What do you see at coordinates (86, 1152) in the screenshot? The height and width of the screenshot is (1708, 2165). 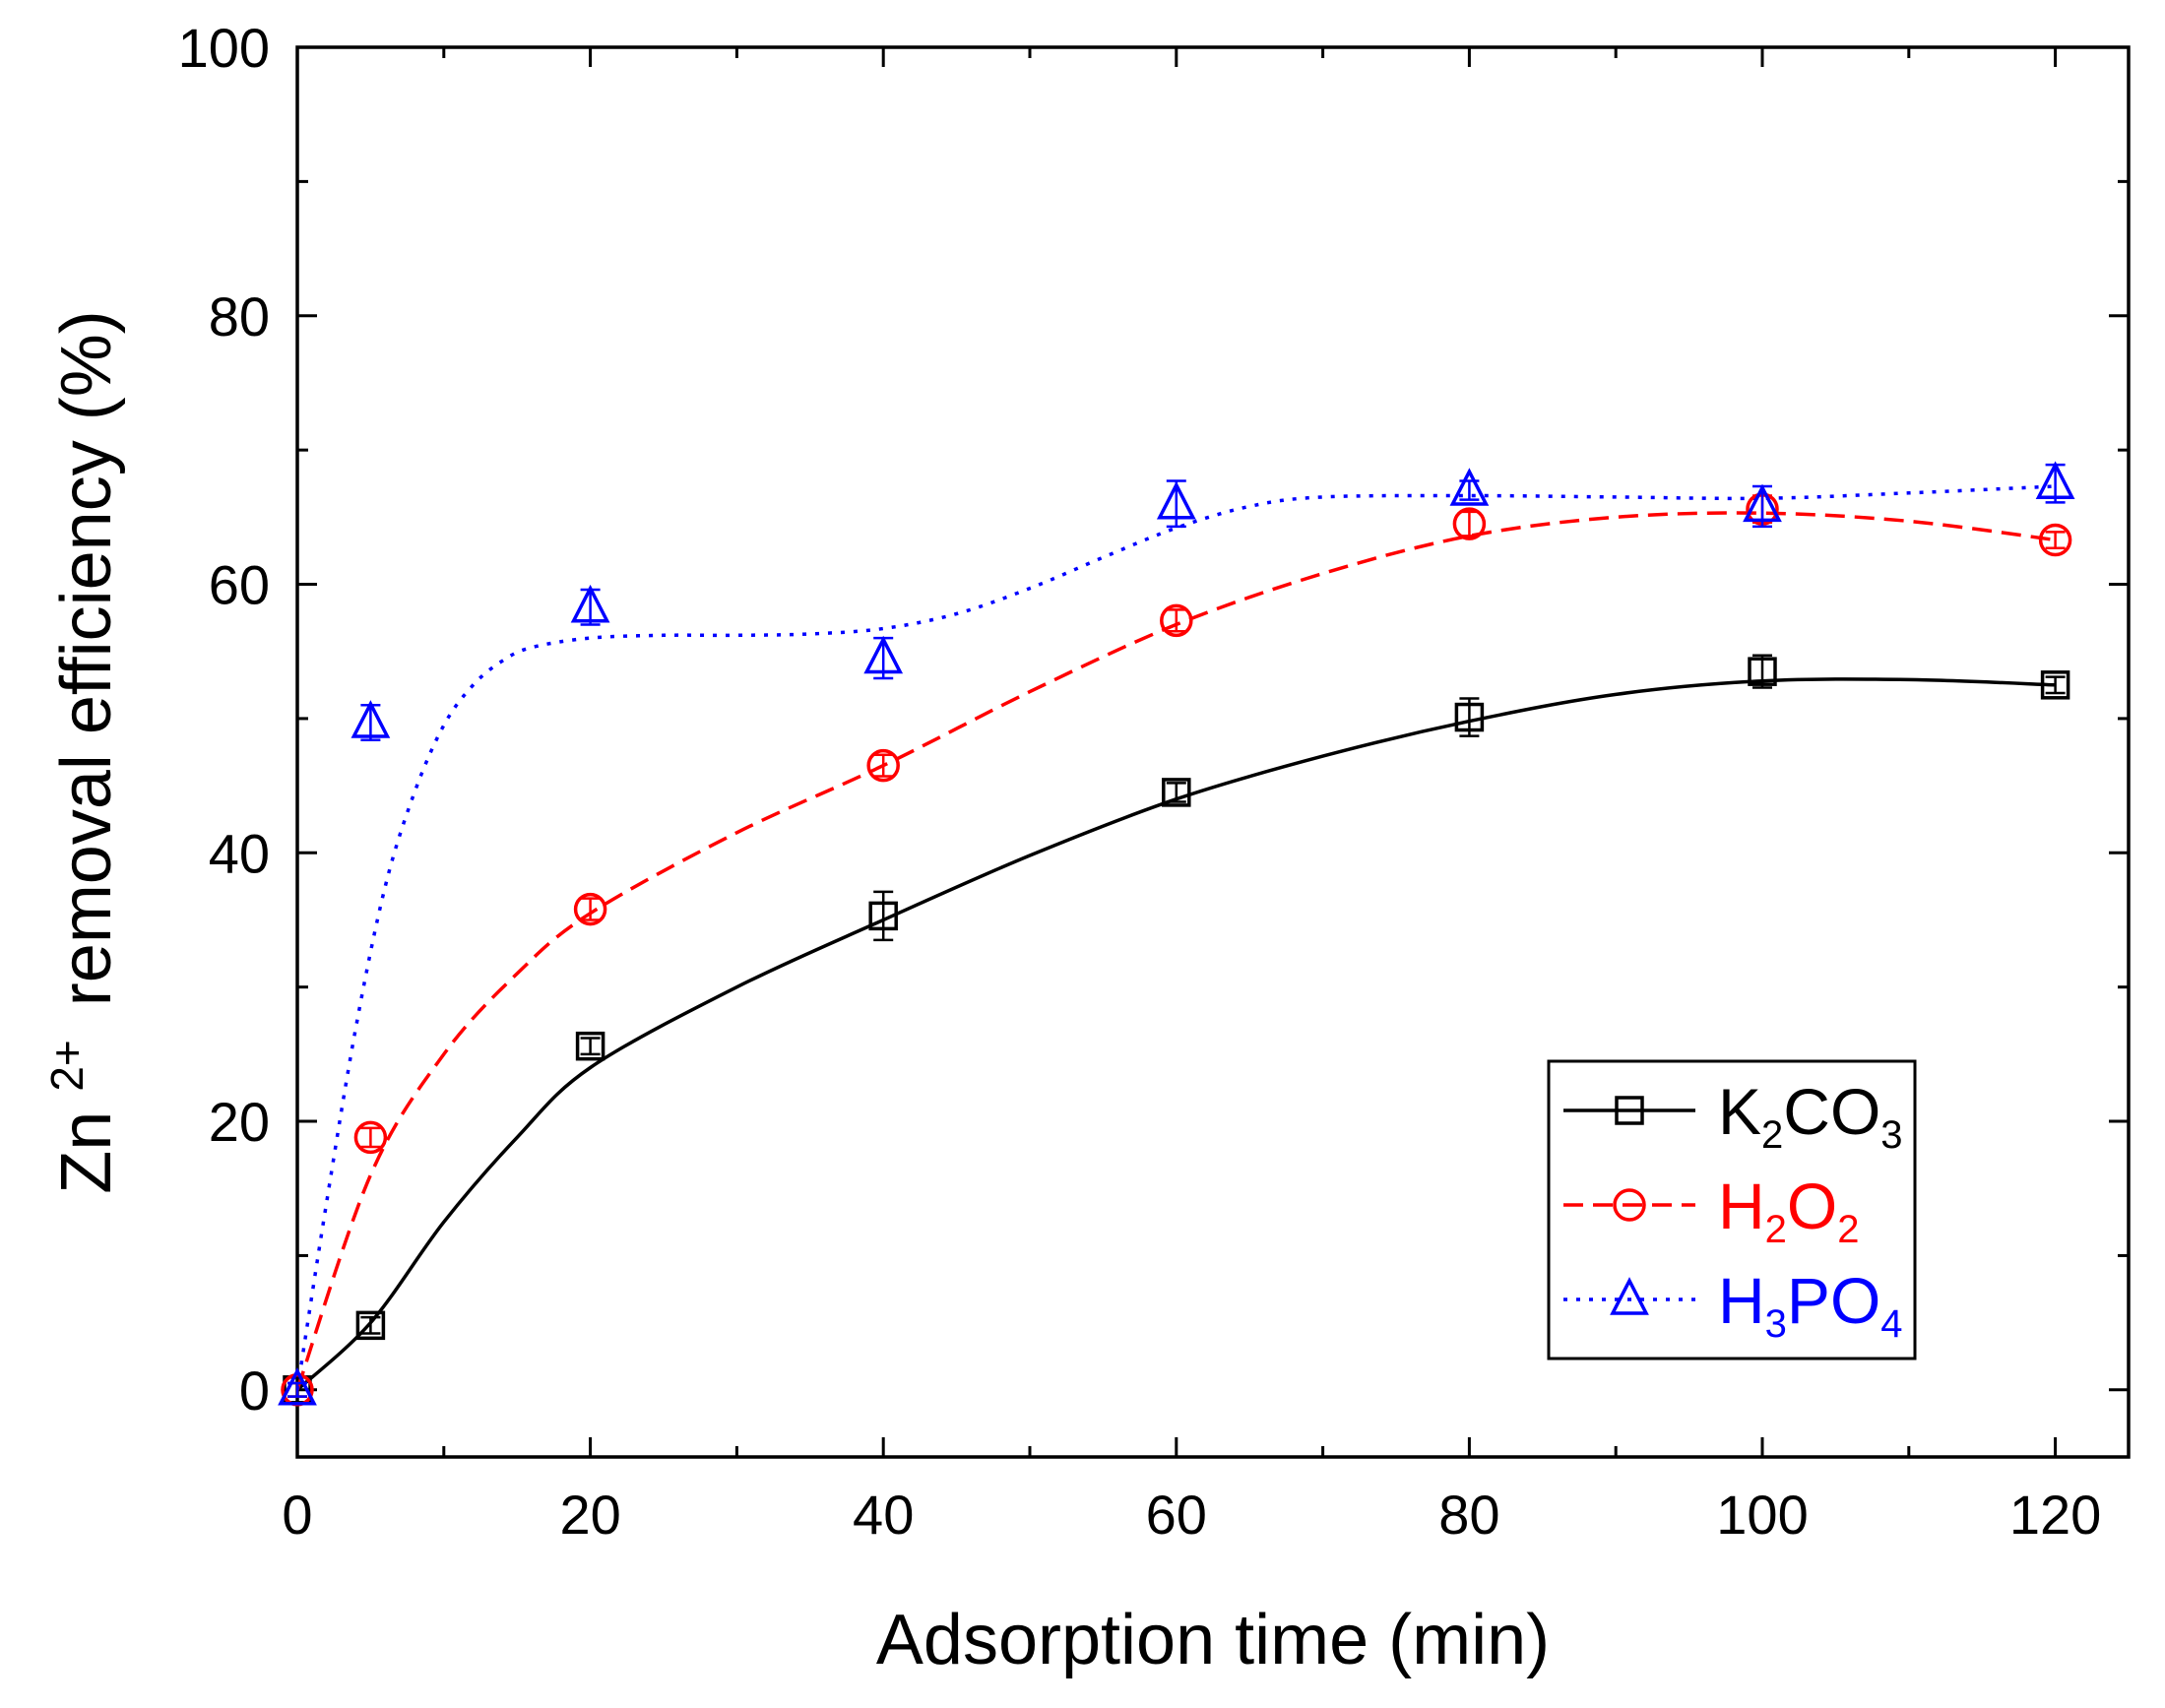 I see `y-axis-title-ion: Zn` at bounding box center [86, 1152].